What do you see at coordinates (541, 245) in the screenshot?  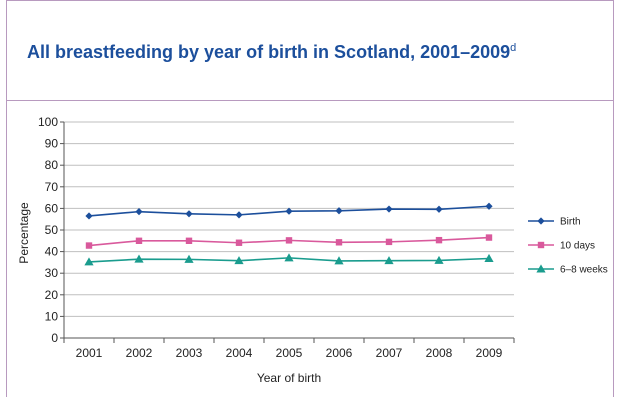 I see `legend-marker-10-days` at bounding box center [541, 245].